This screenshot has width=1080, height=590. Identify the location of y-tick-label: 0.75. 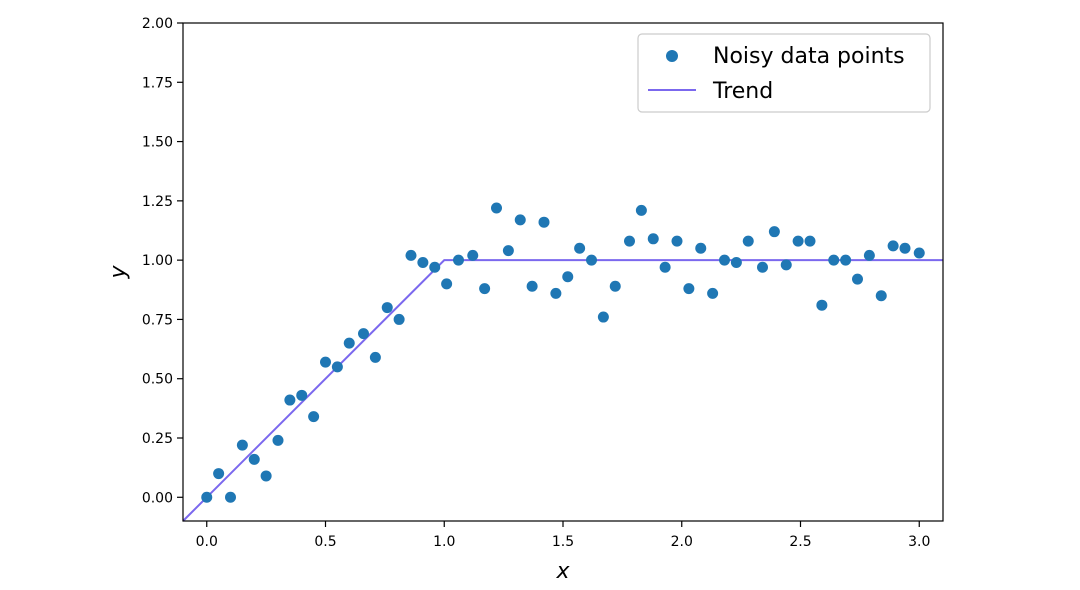
(157, 320).